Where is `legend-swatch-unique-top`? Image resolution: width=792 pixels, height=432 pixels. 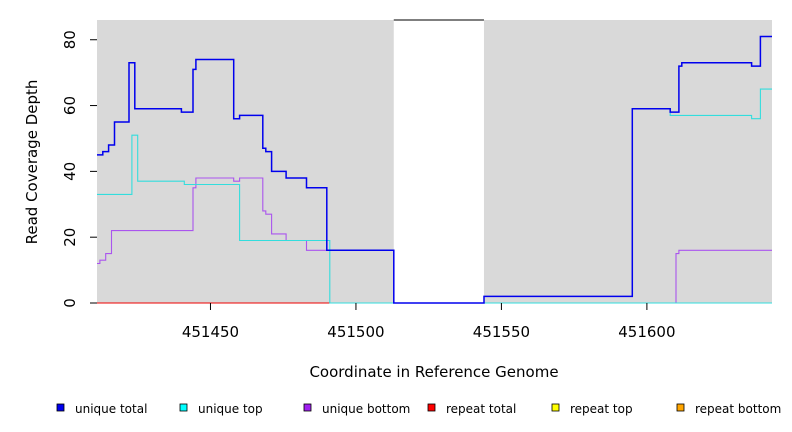
legend-swatch-unique-top is located at coordinates (183, 407).